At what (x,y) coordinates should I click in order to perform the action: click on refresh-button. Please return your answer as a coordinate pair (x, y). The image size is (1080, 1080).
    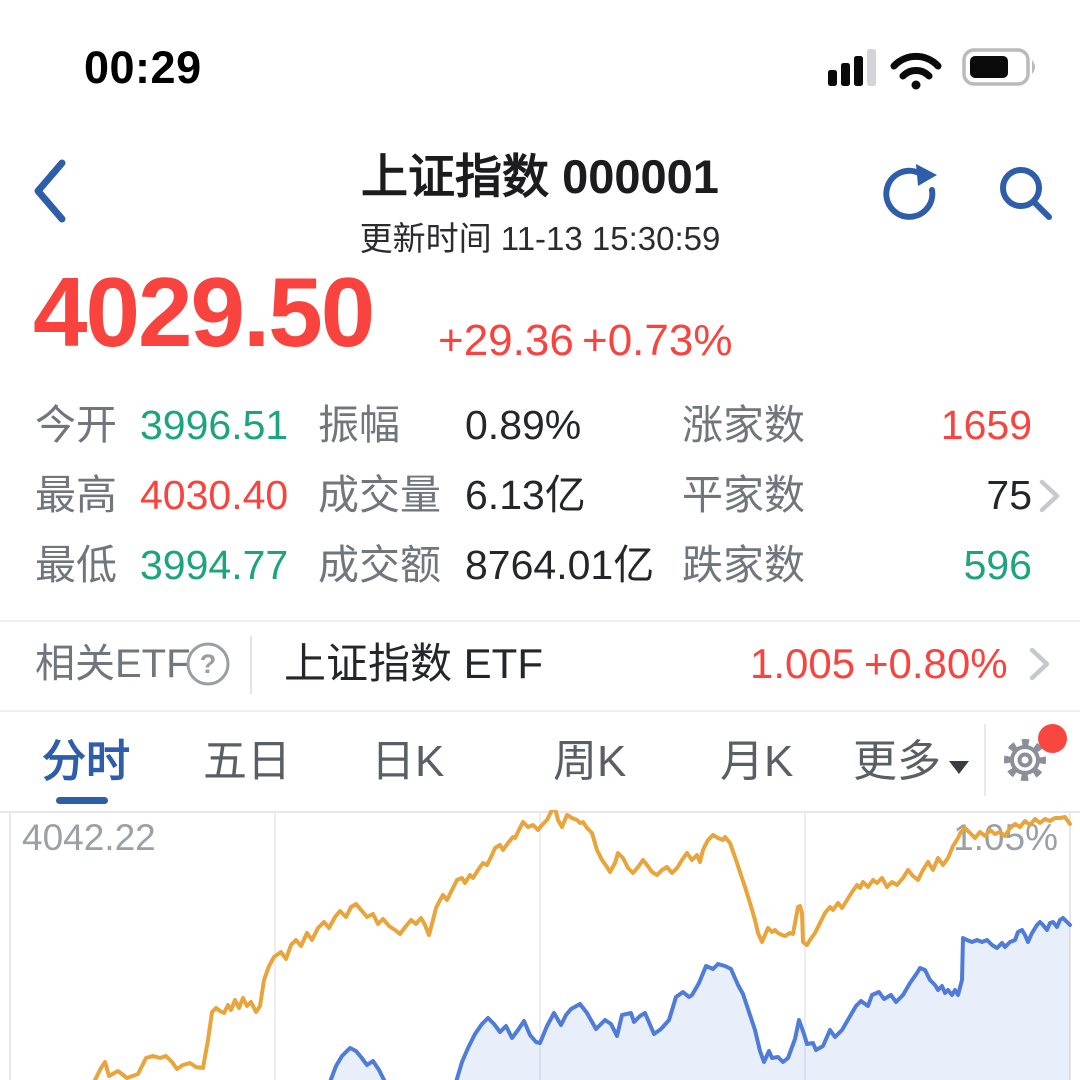
    Looking at the image, I should click on (910, 192).